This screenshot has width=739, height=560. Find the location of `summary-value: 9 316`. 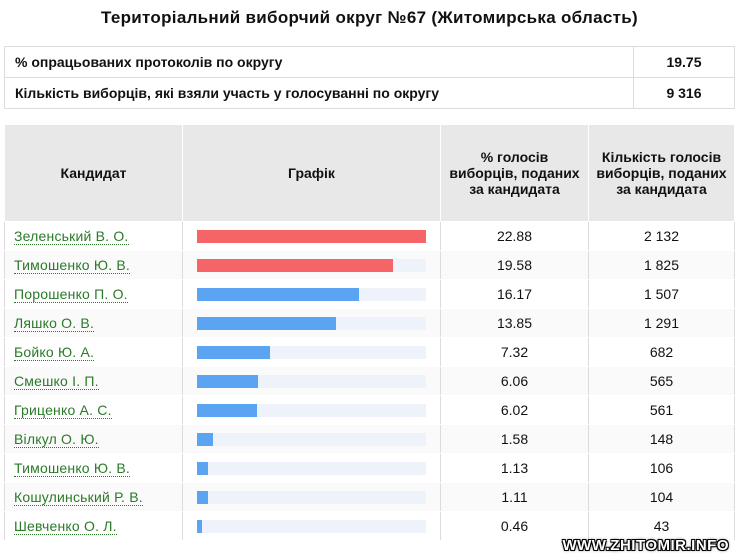

summary-value: 9 316 is located at coordinates (684, 93).